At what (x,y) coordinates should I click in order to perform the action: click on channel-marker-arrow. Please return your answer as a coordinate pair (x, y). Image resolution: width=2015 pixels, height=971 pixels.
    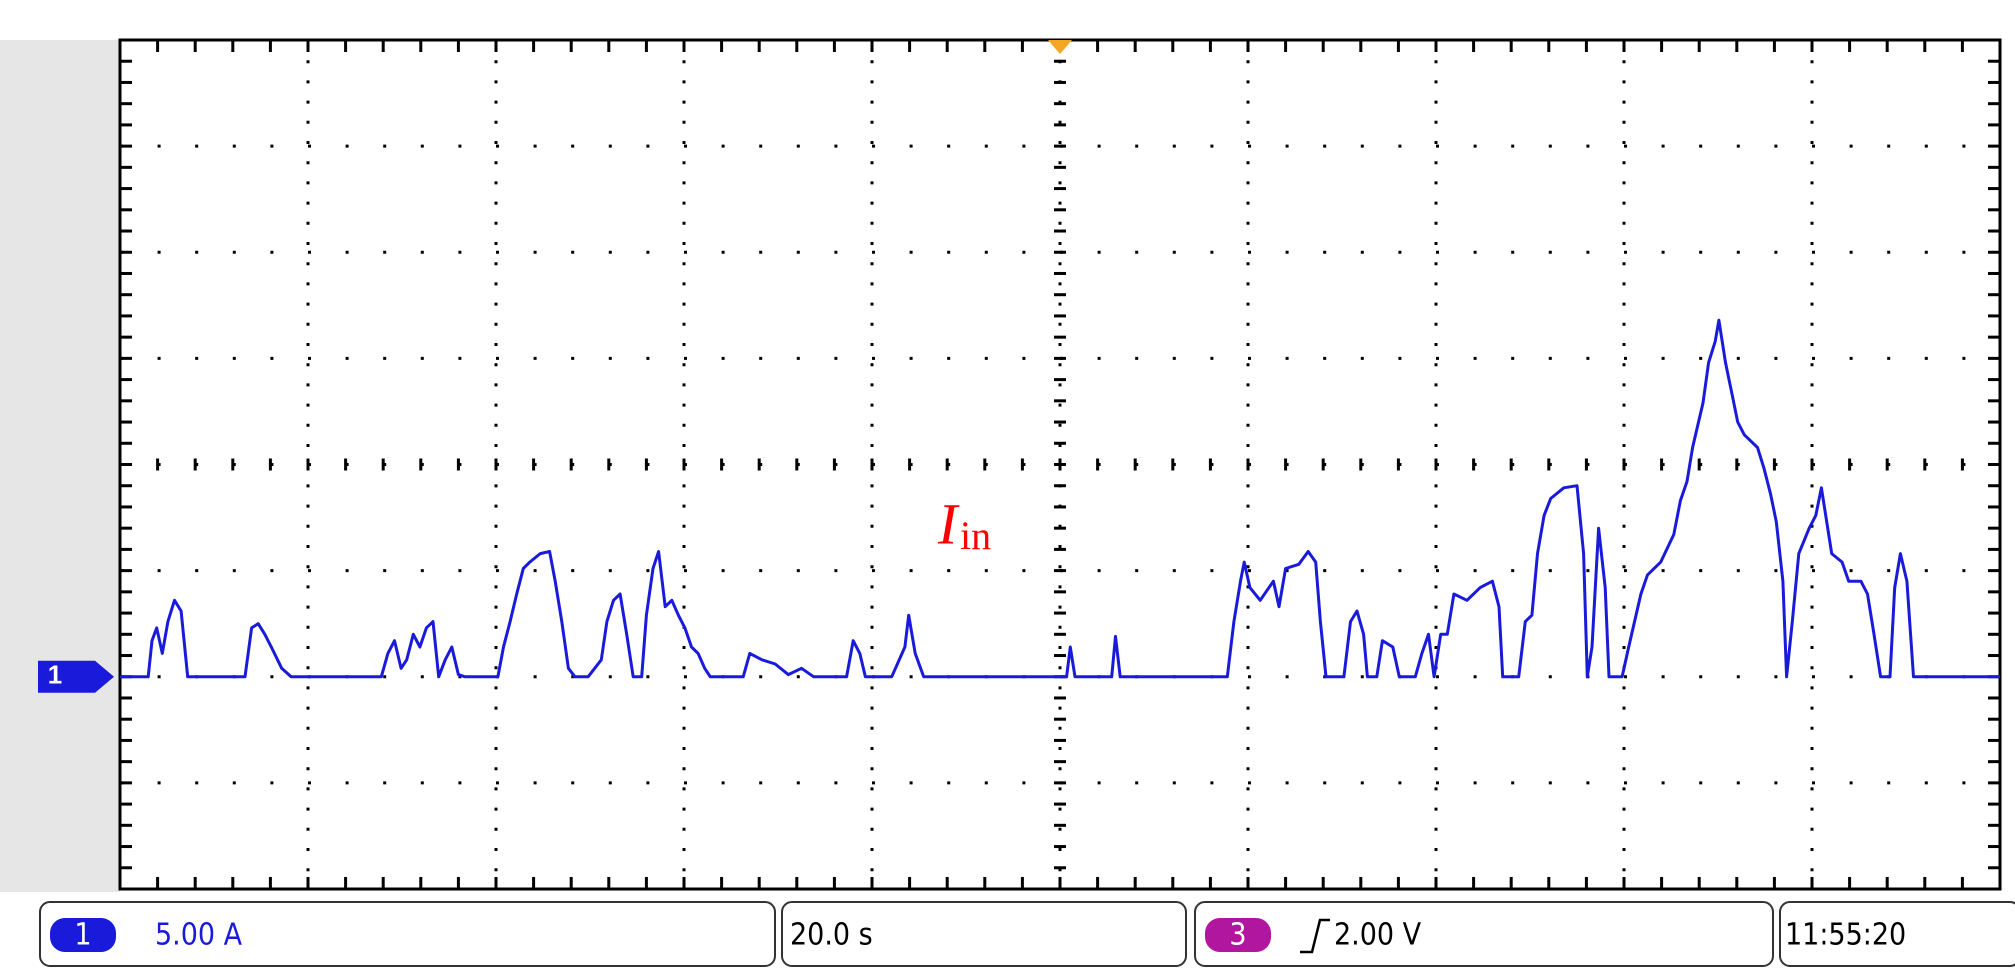
    Looking at the image, I should click on (76, 676).